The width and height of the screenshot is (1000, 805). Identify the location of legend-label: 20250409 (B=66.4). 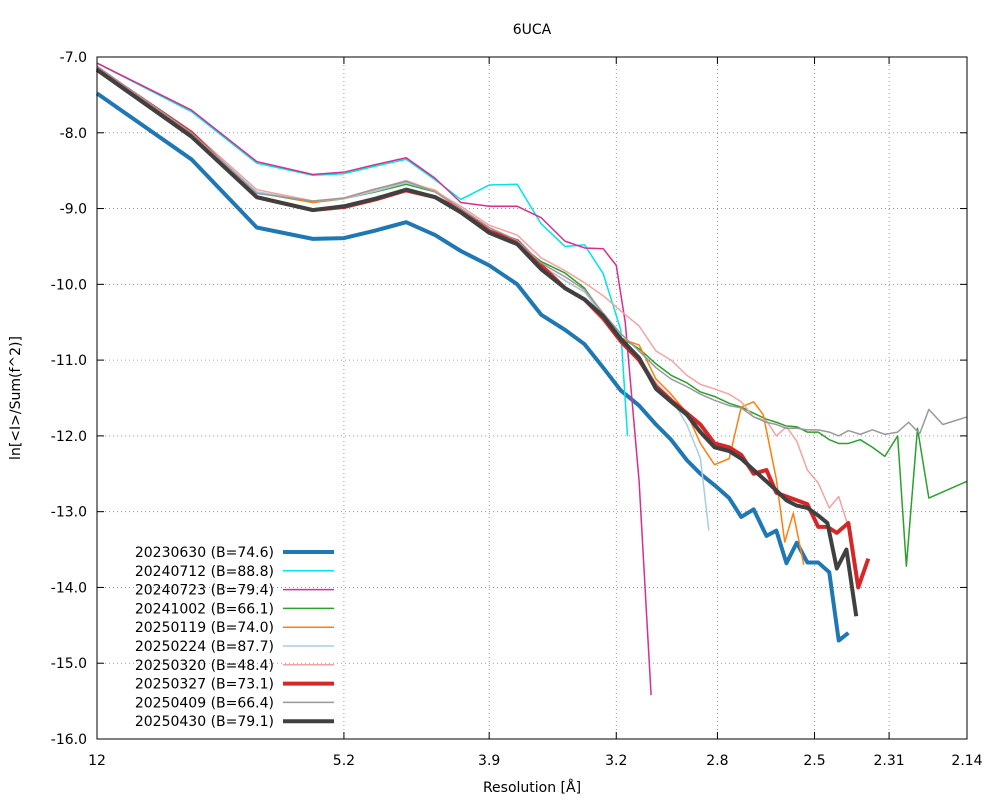
(204, 703).